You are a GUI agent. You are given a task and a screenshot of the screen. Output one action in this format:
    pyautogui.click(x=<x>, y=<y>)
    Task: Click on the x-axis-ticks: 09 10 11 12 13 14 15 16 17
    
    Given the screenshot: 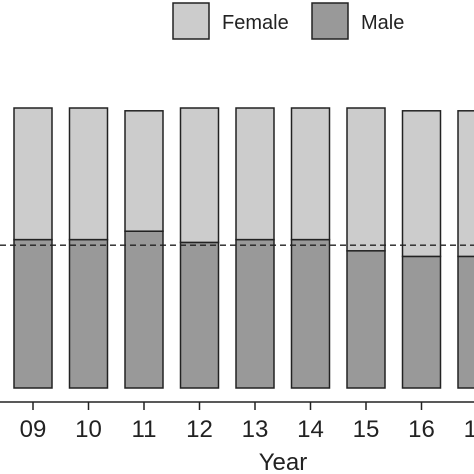 What is the action you would take?
    pyautogui.click(x=247, y=422)
    